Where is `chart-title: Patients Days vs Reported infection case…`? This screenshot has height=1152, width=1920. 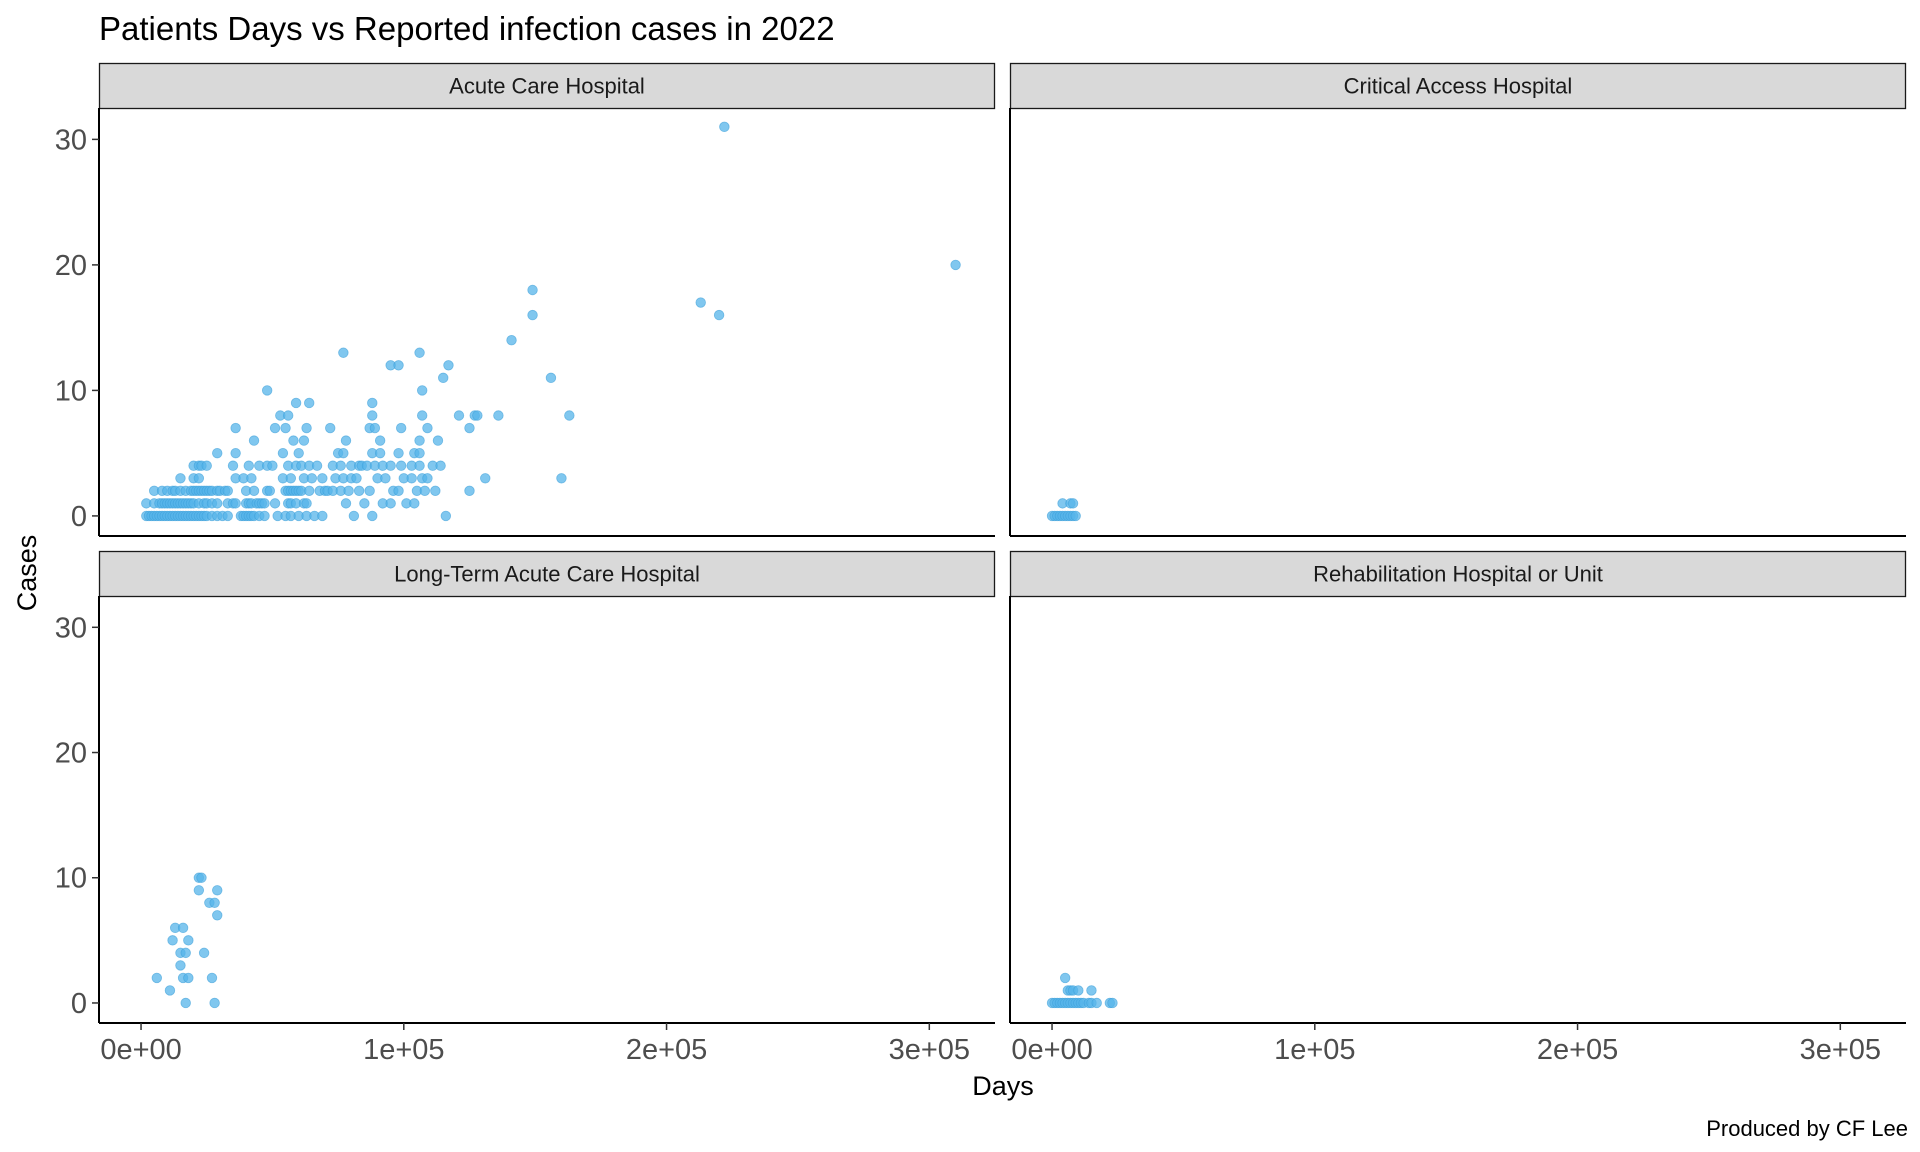
chart-title: Patients Days vs Reported infection case… is located at coordinates (467, 28).